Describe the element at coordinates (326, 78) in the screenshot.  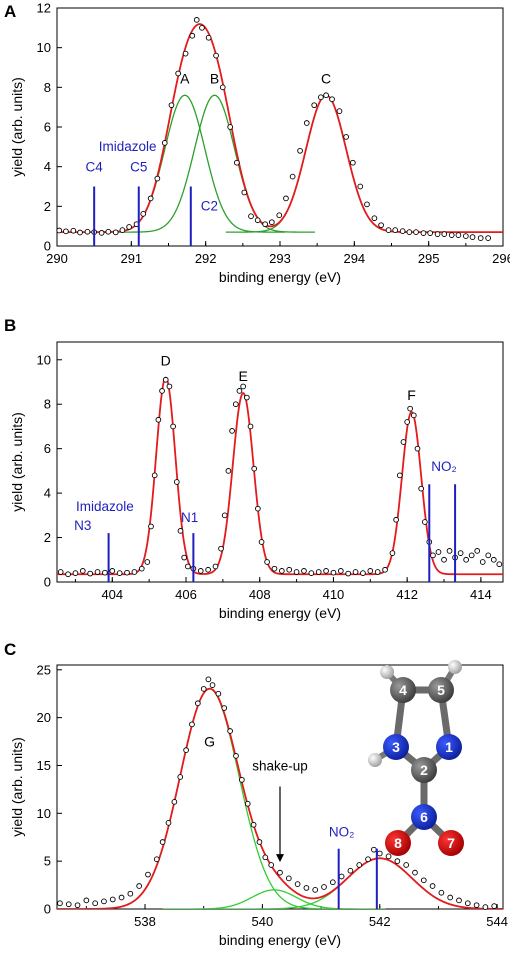
I see `peak-label-c: C` at that location.